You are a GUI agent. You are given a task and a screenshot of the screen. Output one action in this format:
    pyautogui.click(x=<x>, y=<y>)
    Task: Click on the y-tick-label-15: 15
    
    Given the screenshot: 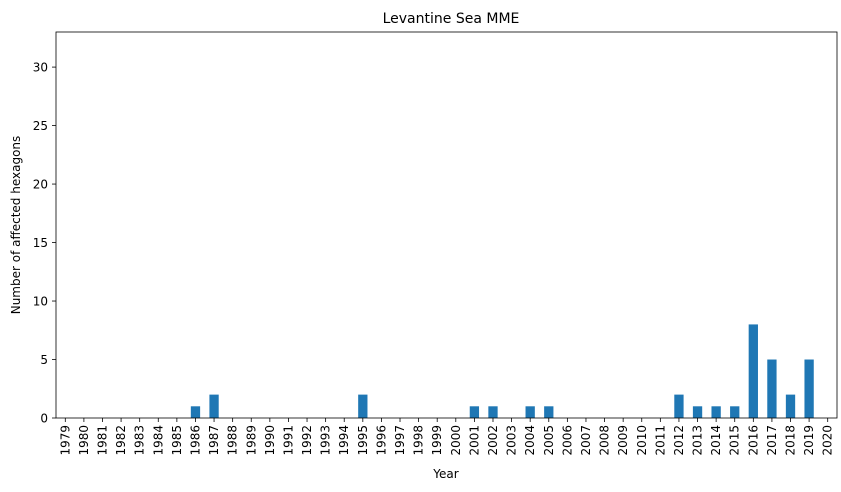 What is the action you would take?
    pyautogui.click(x=40, y=243)
    